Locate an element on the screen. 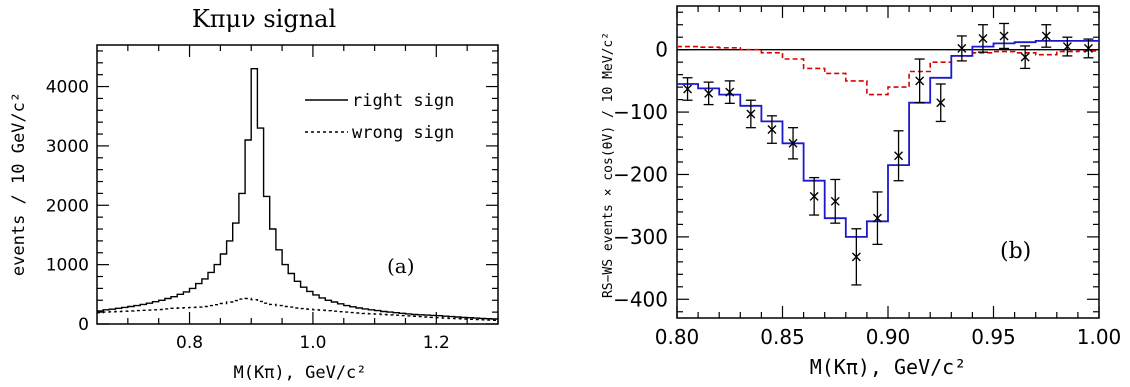 Image resolution: width=1130 pixels, height=387 pixels. y-tick-label: −100 is located at coordinates (640, 112).